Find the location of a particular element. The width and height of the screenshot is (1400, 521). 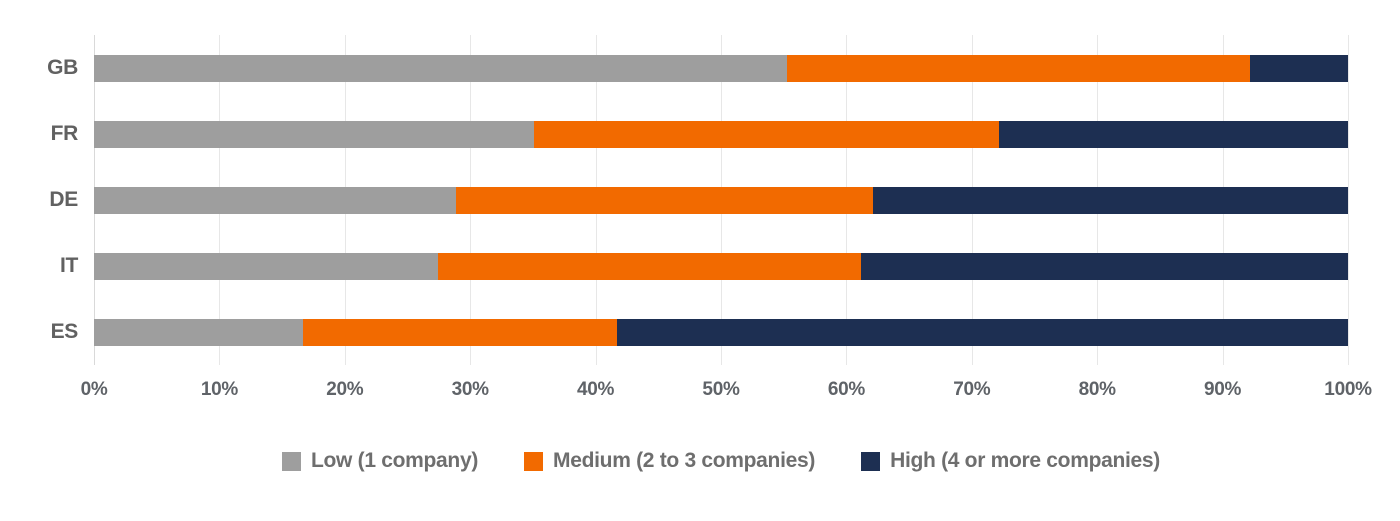

bar-segment-gb-low is located at coordinates (441, 68).